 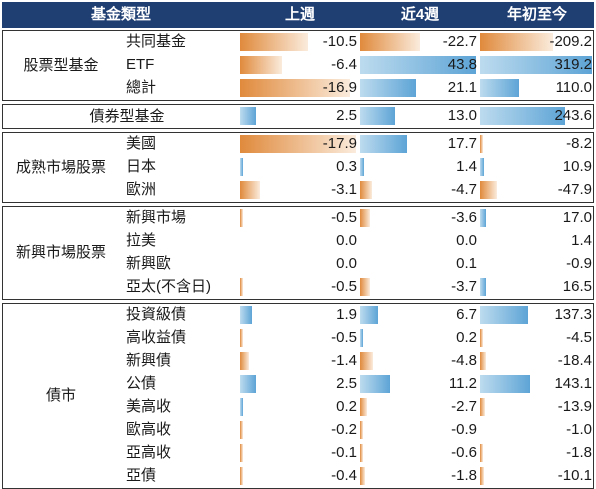 What do you see at coordinates (536, 338) in the screenshot?
I see `value-cell-ytd: -4.5` at bounding box center [536, 338].